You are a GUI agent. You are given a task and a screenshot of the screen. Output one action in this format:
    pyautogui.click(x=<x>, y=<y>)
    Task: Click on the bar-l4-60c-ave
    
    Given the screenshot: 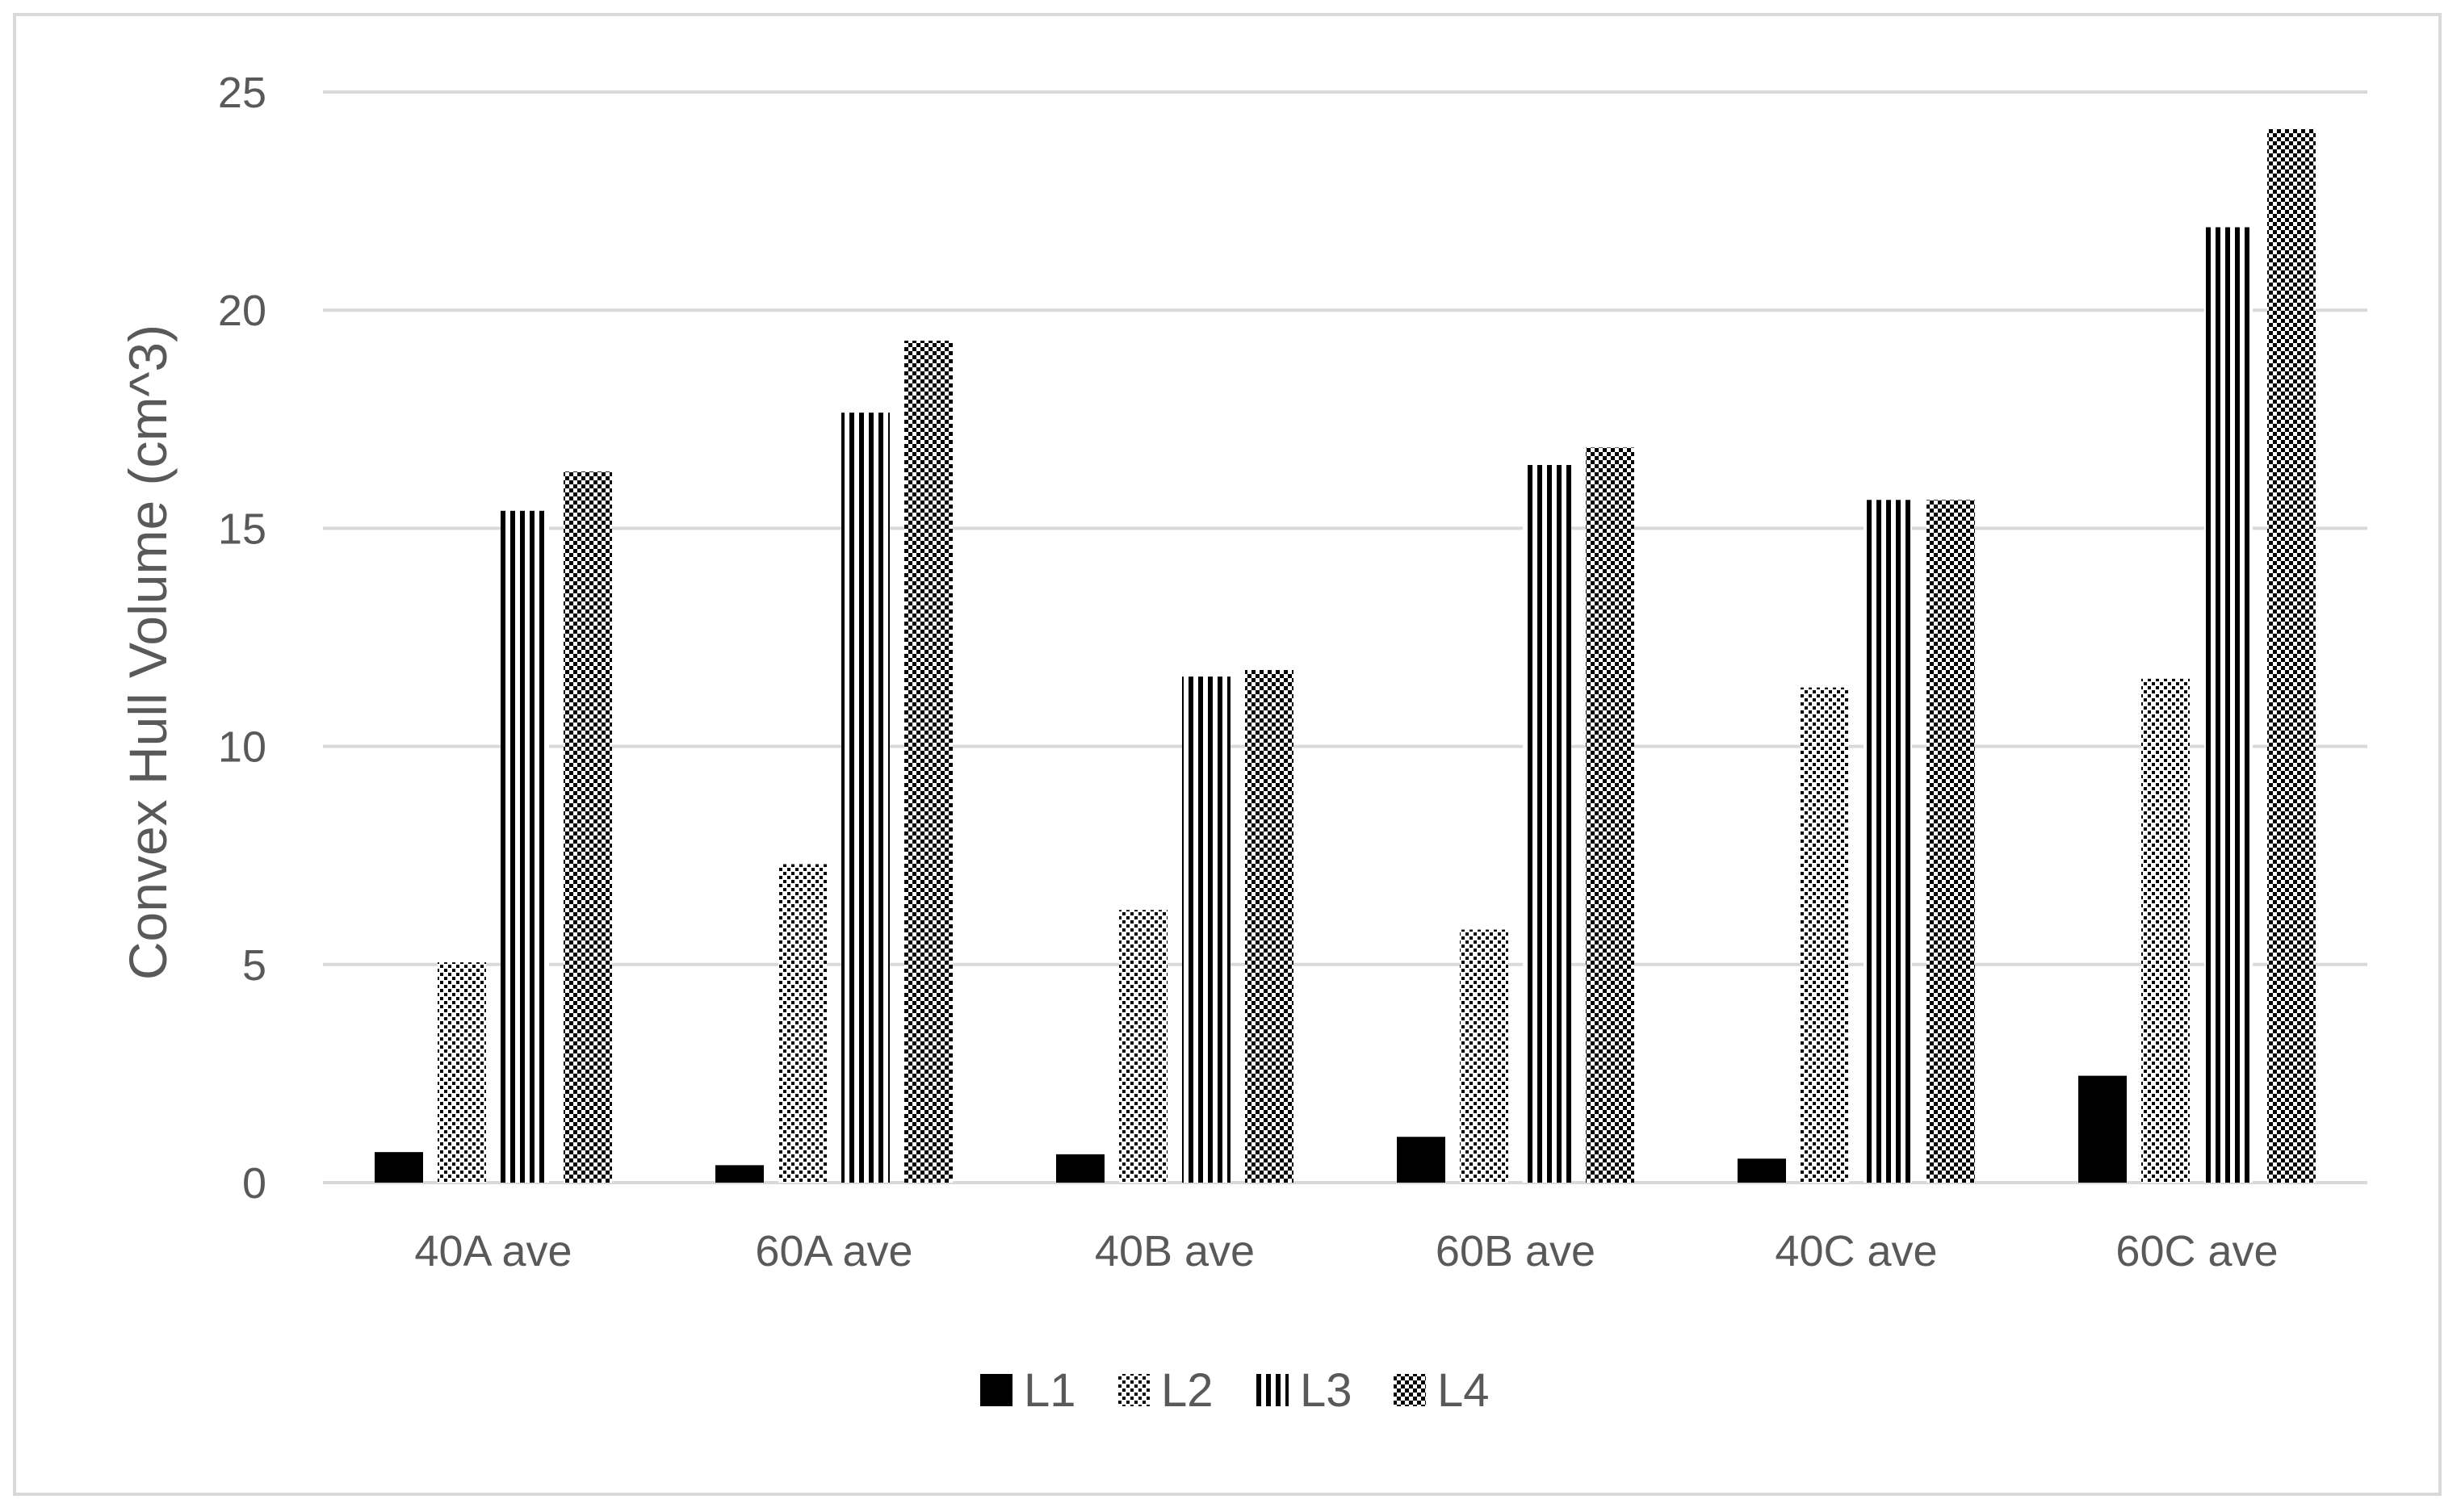 What is the action you would take?
    pyautogui.click(x=2291, y=655)
    